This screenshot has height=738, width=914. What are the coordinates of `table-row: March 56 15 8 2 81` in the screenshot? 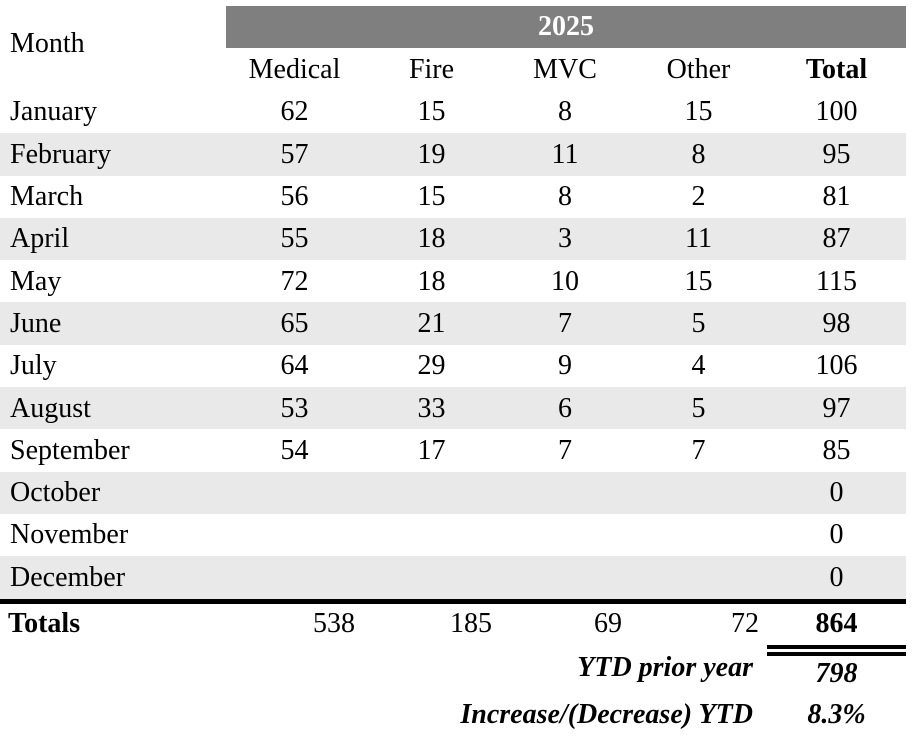 It's located at (453, 197).